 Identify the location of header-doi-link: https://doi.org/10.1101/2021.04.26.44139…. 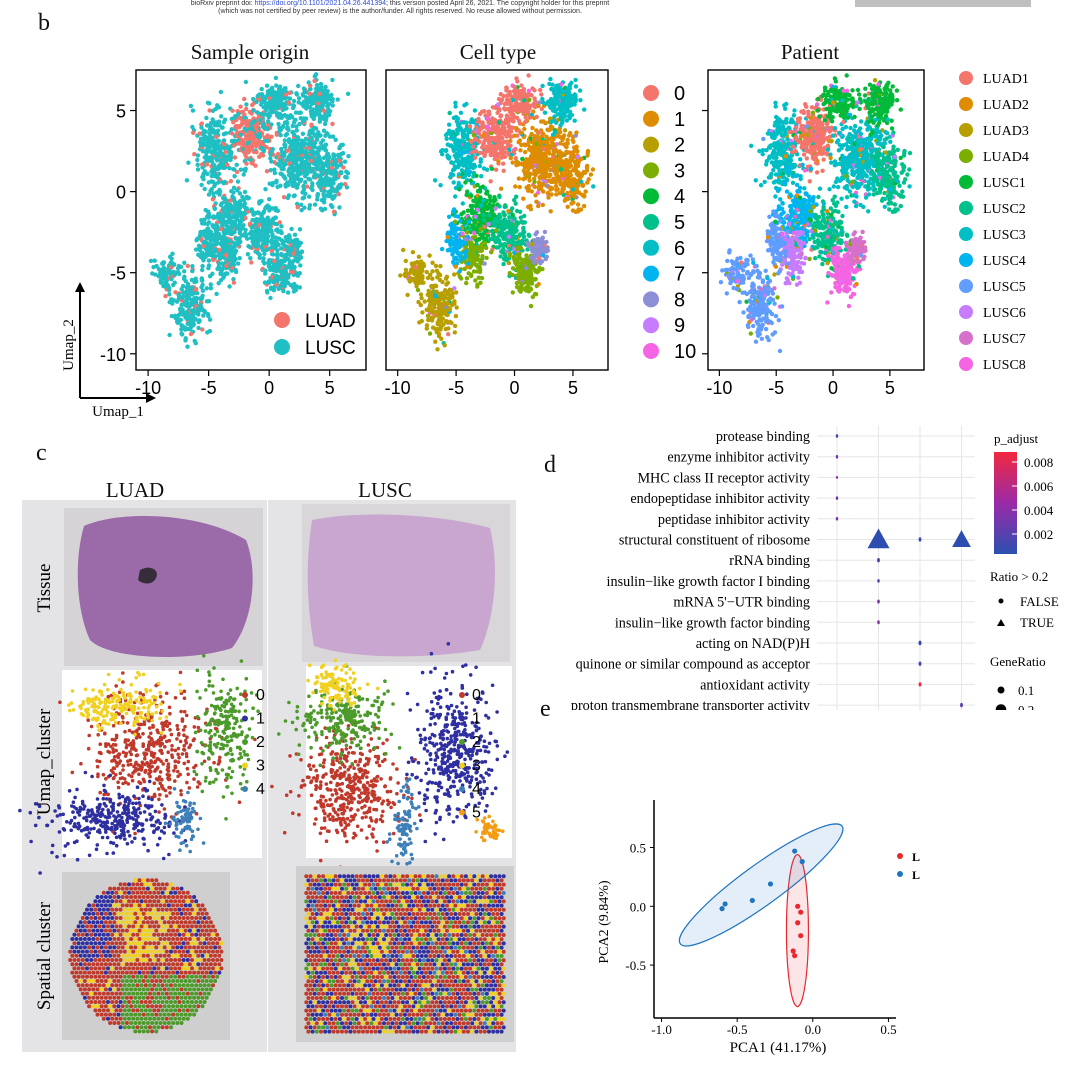
(320, 3).